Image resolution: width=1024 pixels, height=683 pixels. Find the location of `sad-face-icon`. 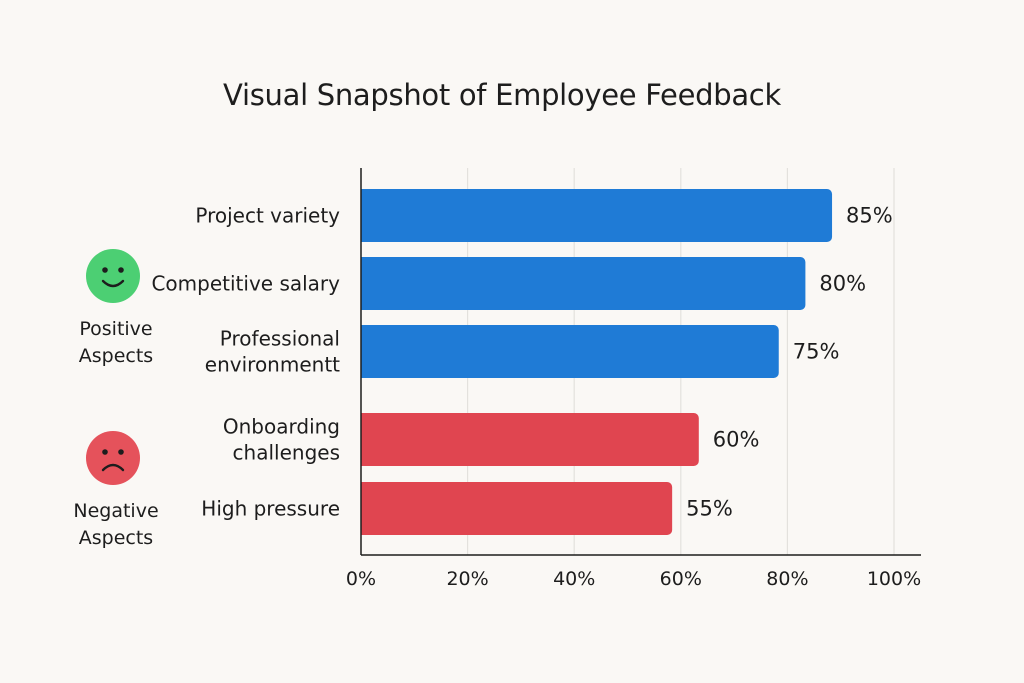

sad-face-icon is located at coordinates (113, 458).